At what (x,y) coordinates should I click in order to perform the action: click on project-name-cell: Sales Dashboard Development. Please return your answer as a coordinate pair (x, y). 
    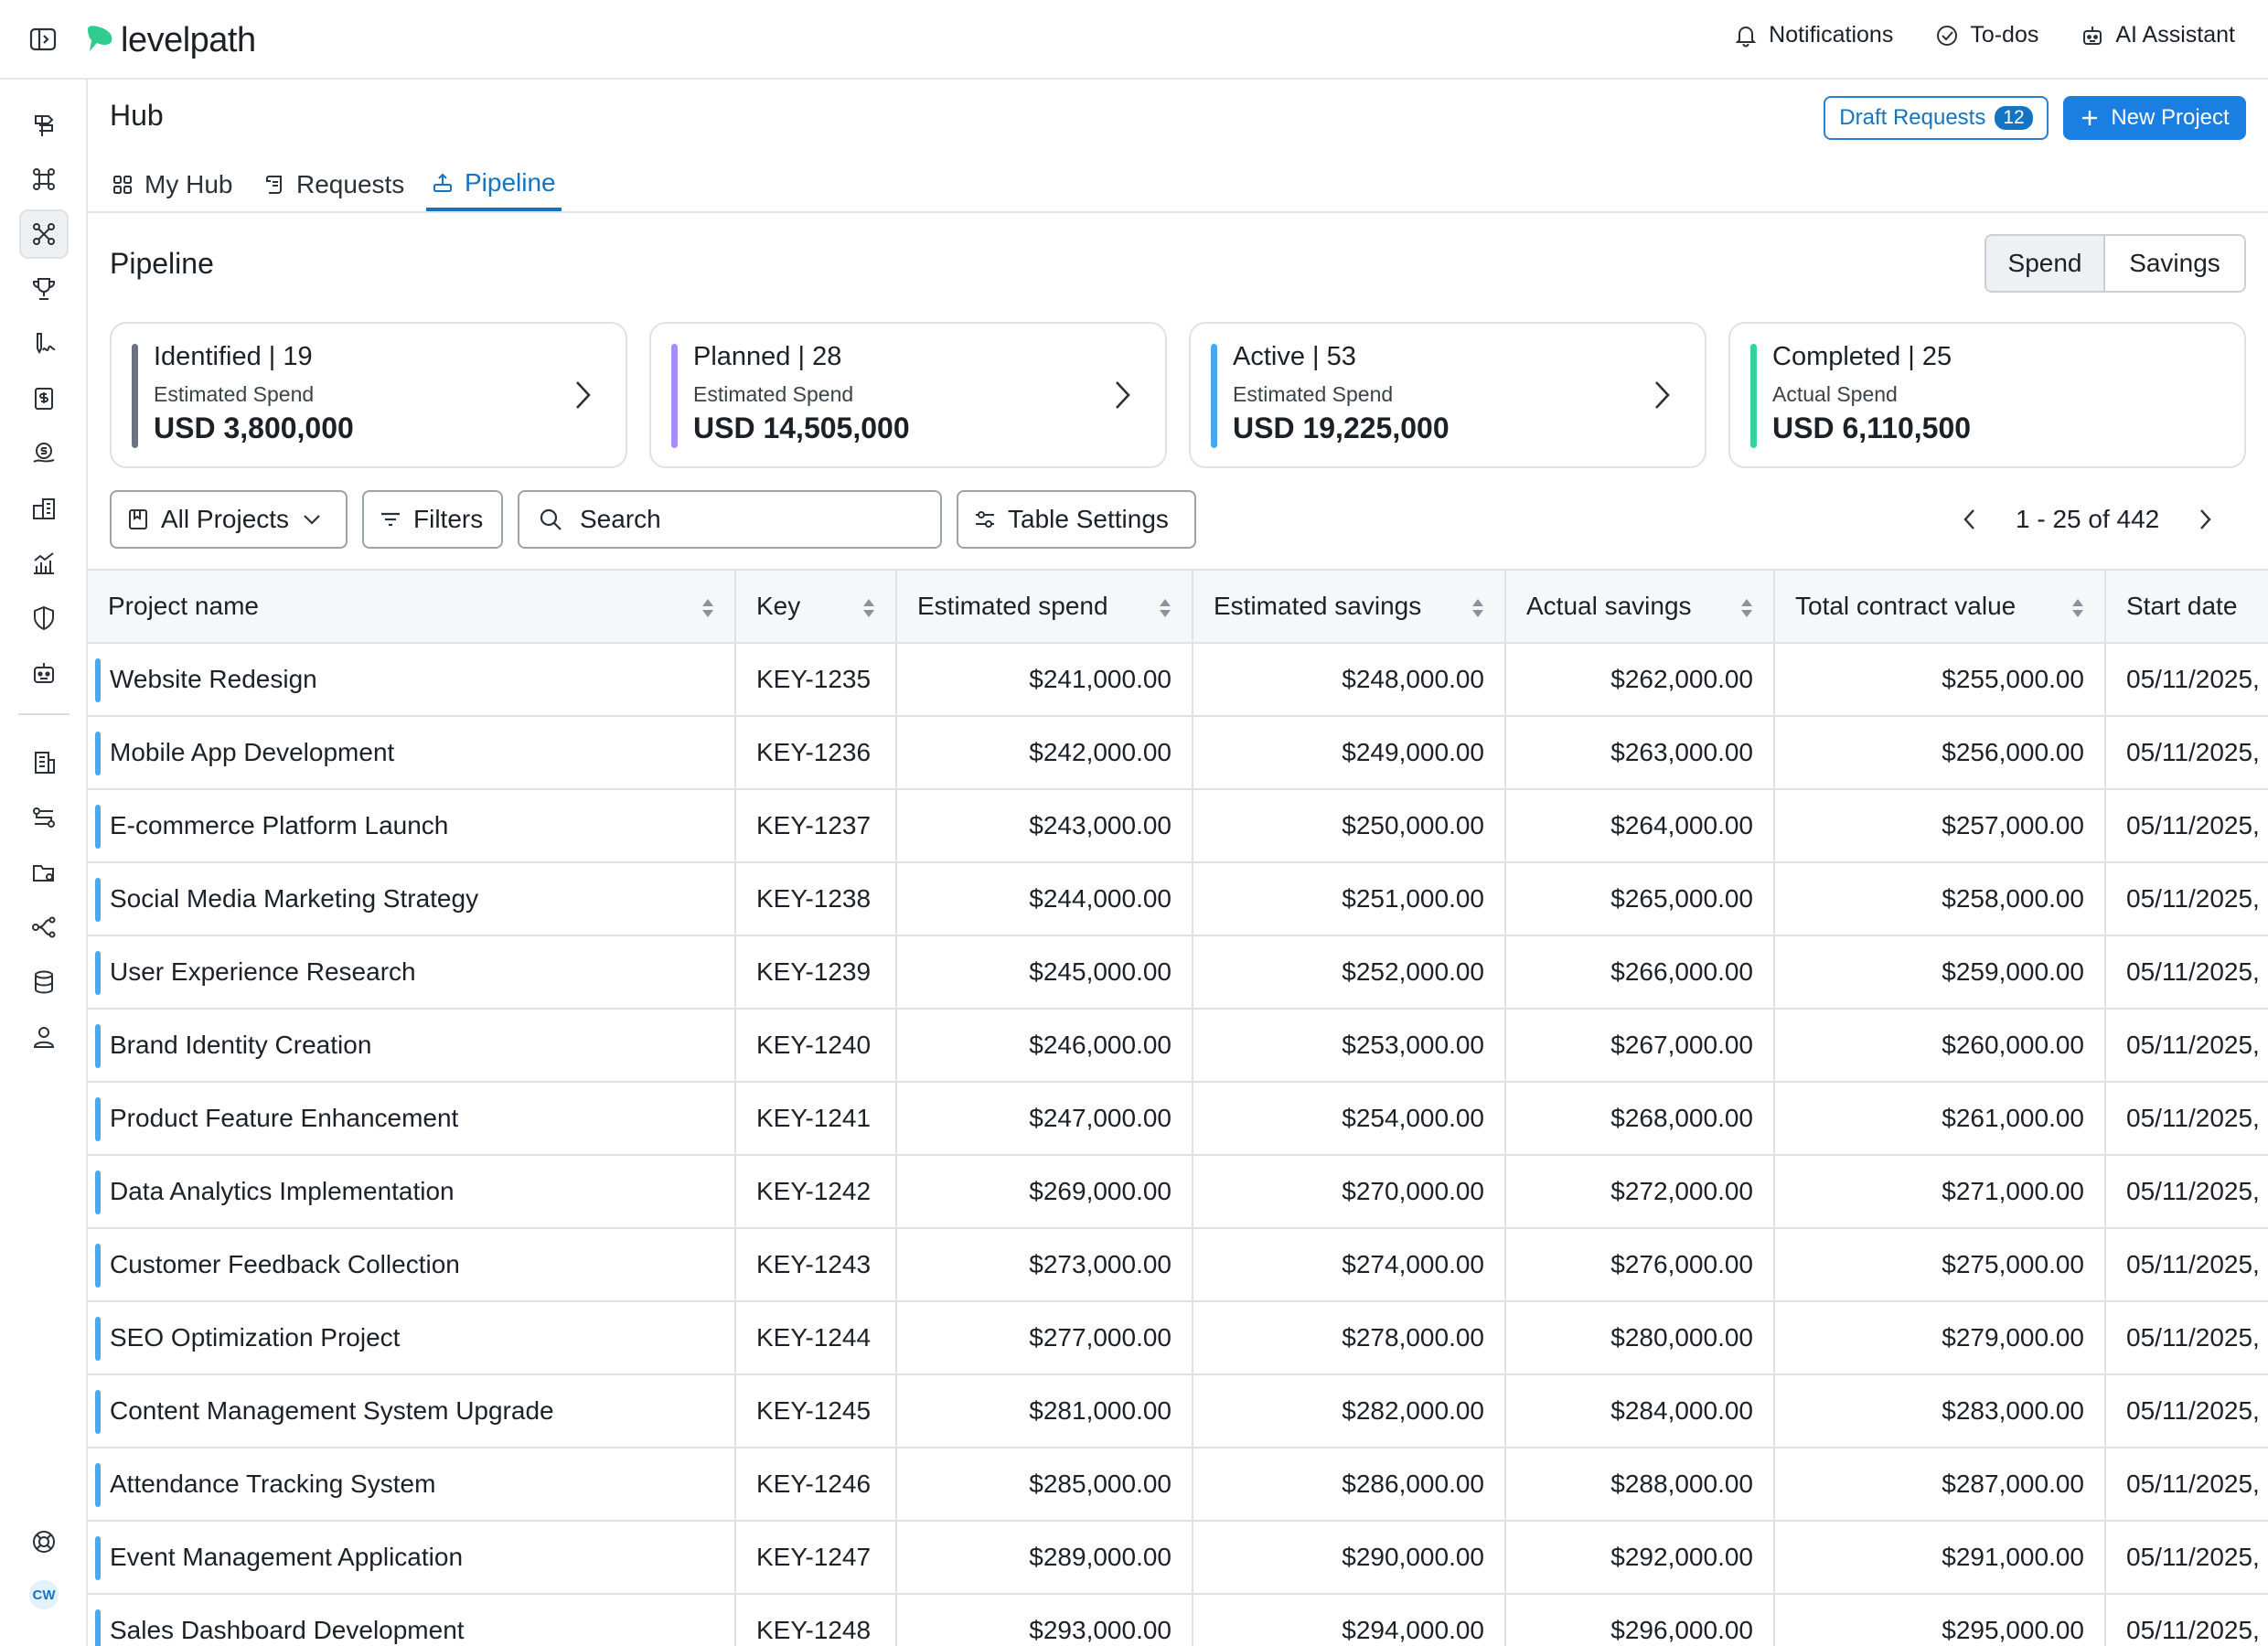
    Looking at the image, I should click on (412, 1620).